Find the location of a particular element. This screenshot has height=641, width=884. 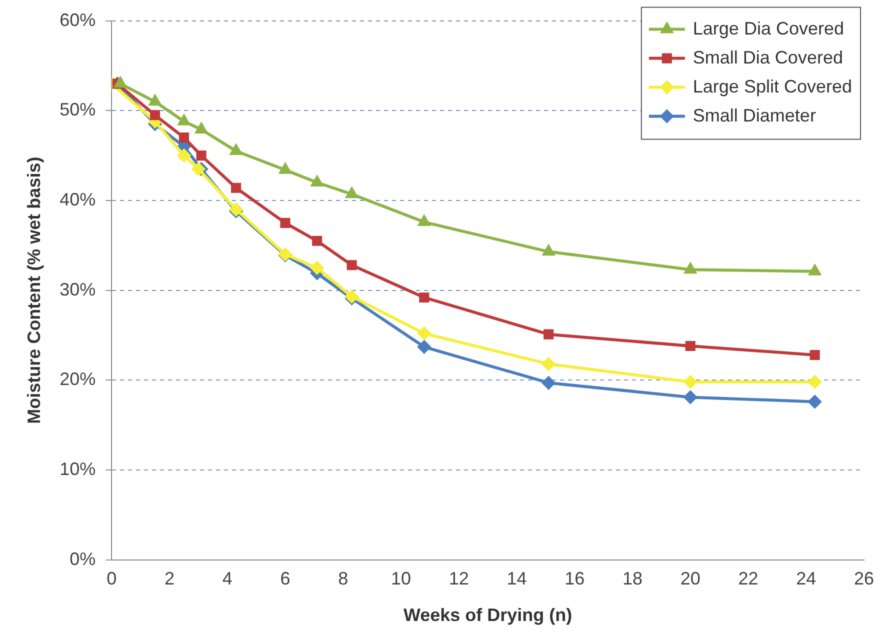

x-tick-label: 20 is located at coordinates (690, 578).